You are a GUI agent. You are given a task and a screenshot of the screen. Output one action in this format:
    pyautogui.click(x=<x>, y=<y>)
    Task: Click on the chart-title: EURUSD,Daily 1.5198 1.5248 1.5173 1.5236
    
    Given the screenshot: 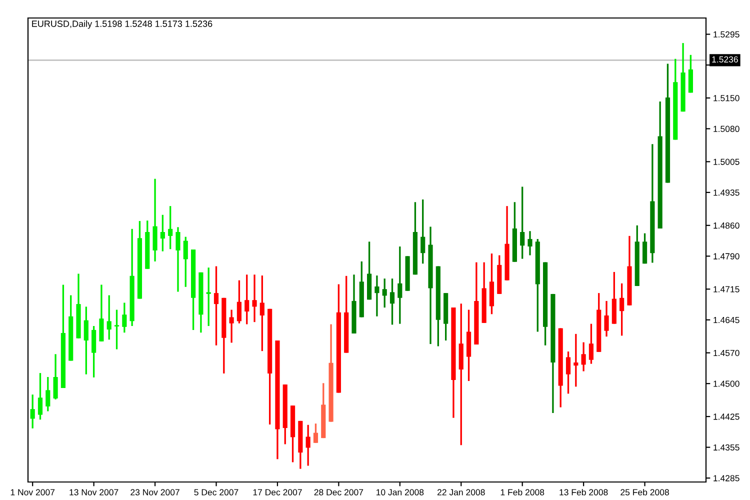 What is the action you would take?
    pyautogui.click(x=122, y=24)
    